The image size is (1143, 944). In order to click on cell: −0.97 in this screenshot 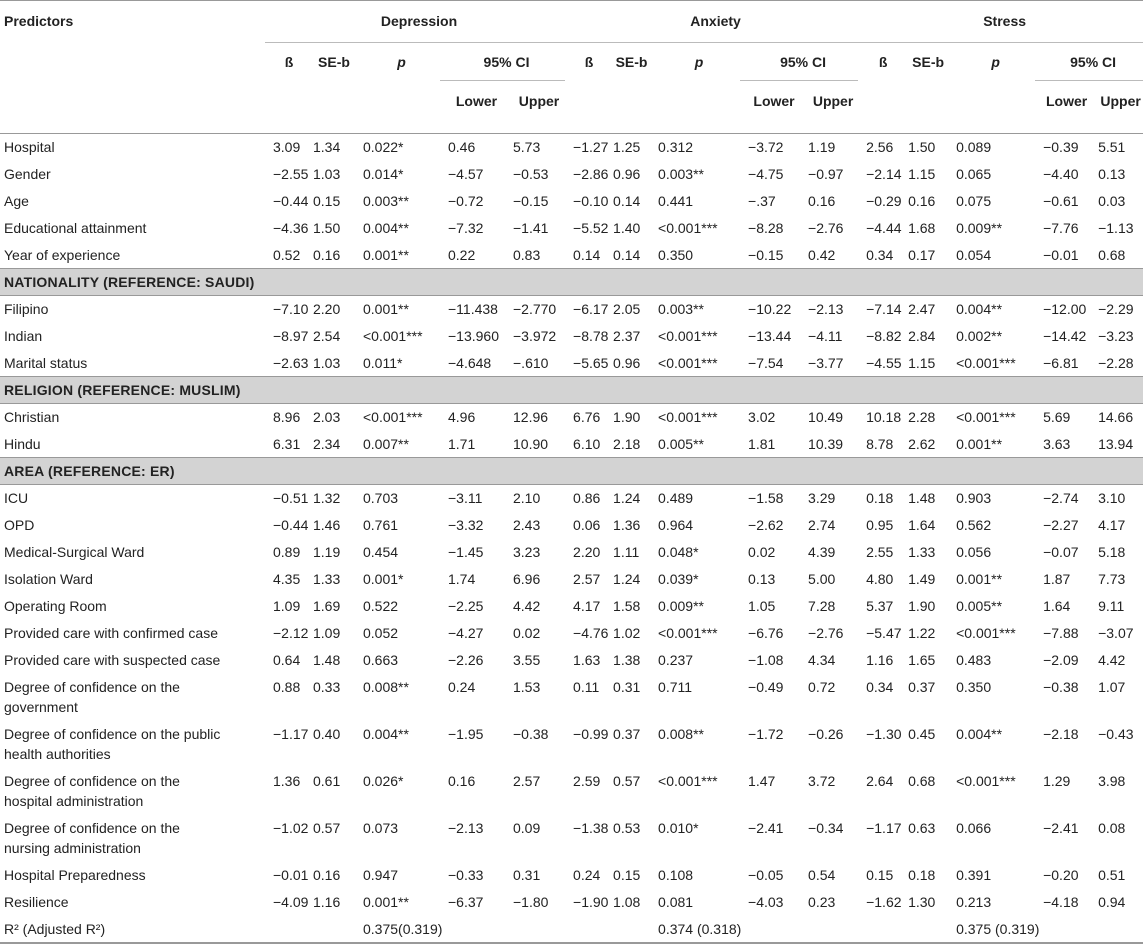, I will do `click(826, 174)`.